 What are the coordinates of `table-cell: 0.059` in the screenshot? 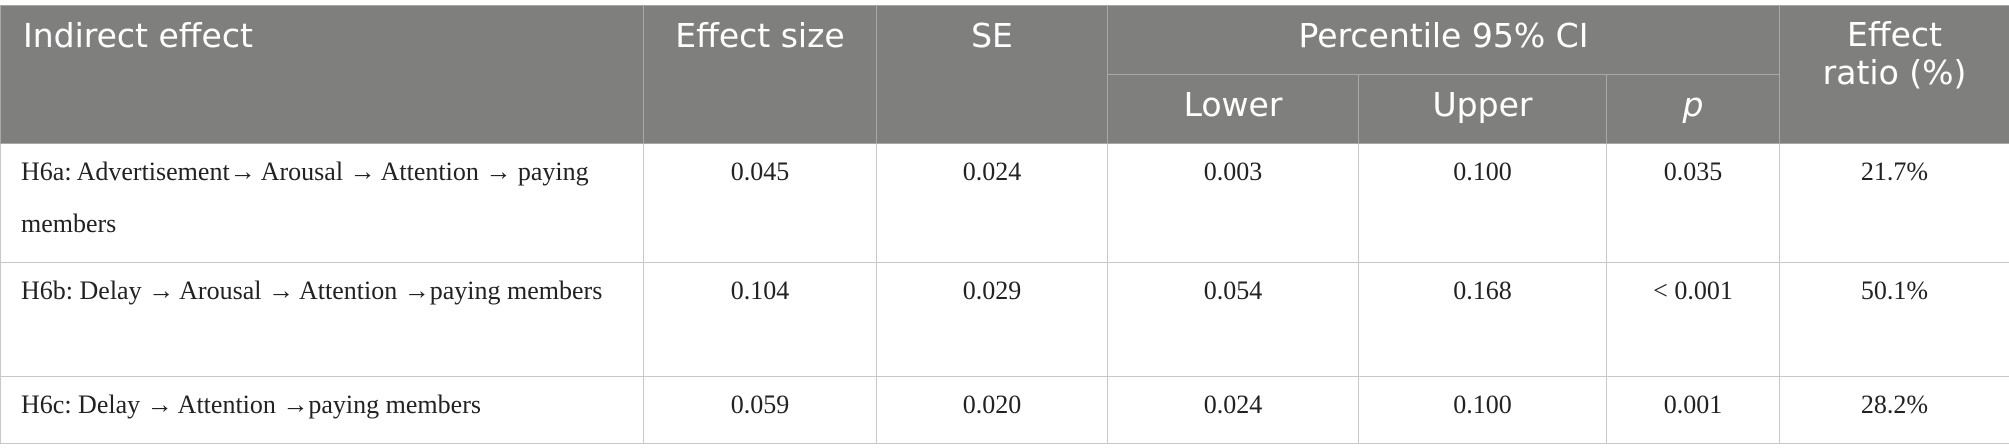 It's located at (760, 410).